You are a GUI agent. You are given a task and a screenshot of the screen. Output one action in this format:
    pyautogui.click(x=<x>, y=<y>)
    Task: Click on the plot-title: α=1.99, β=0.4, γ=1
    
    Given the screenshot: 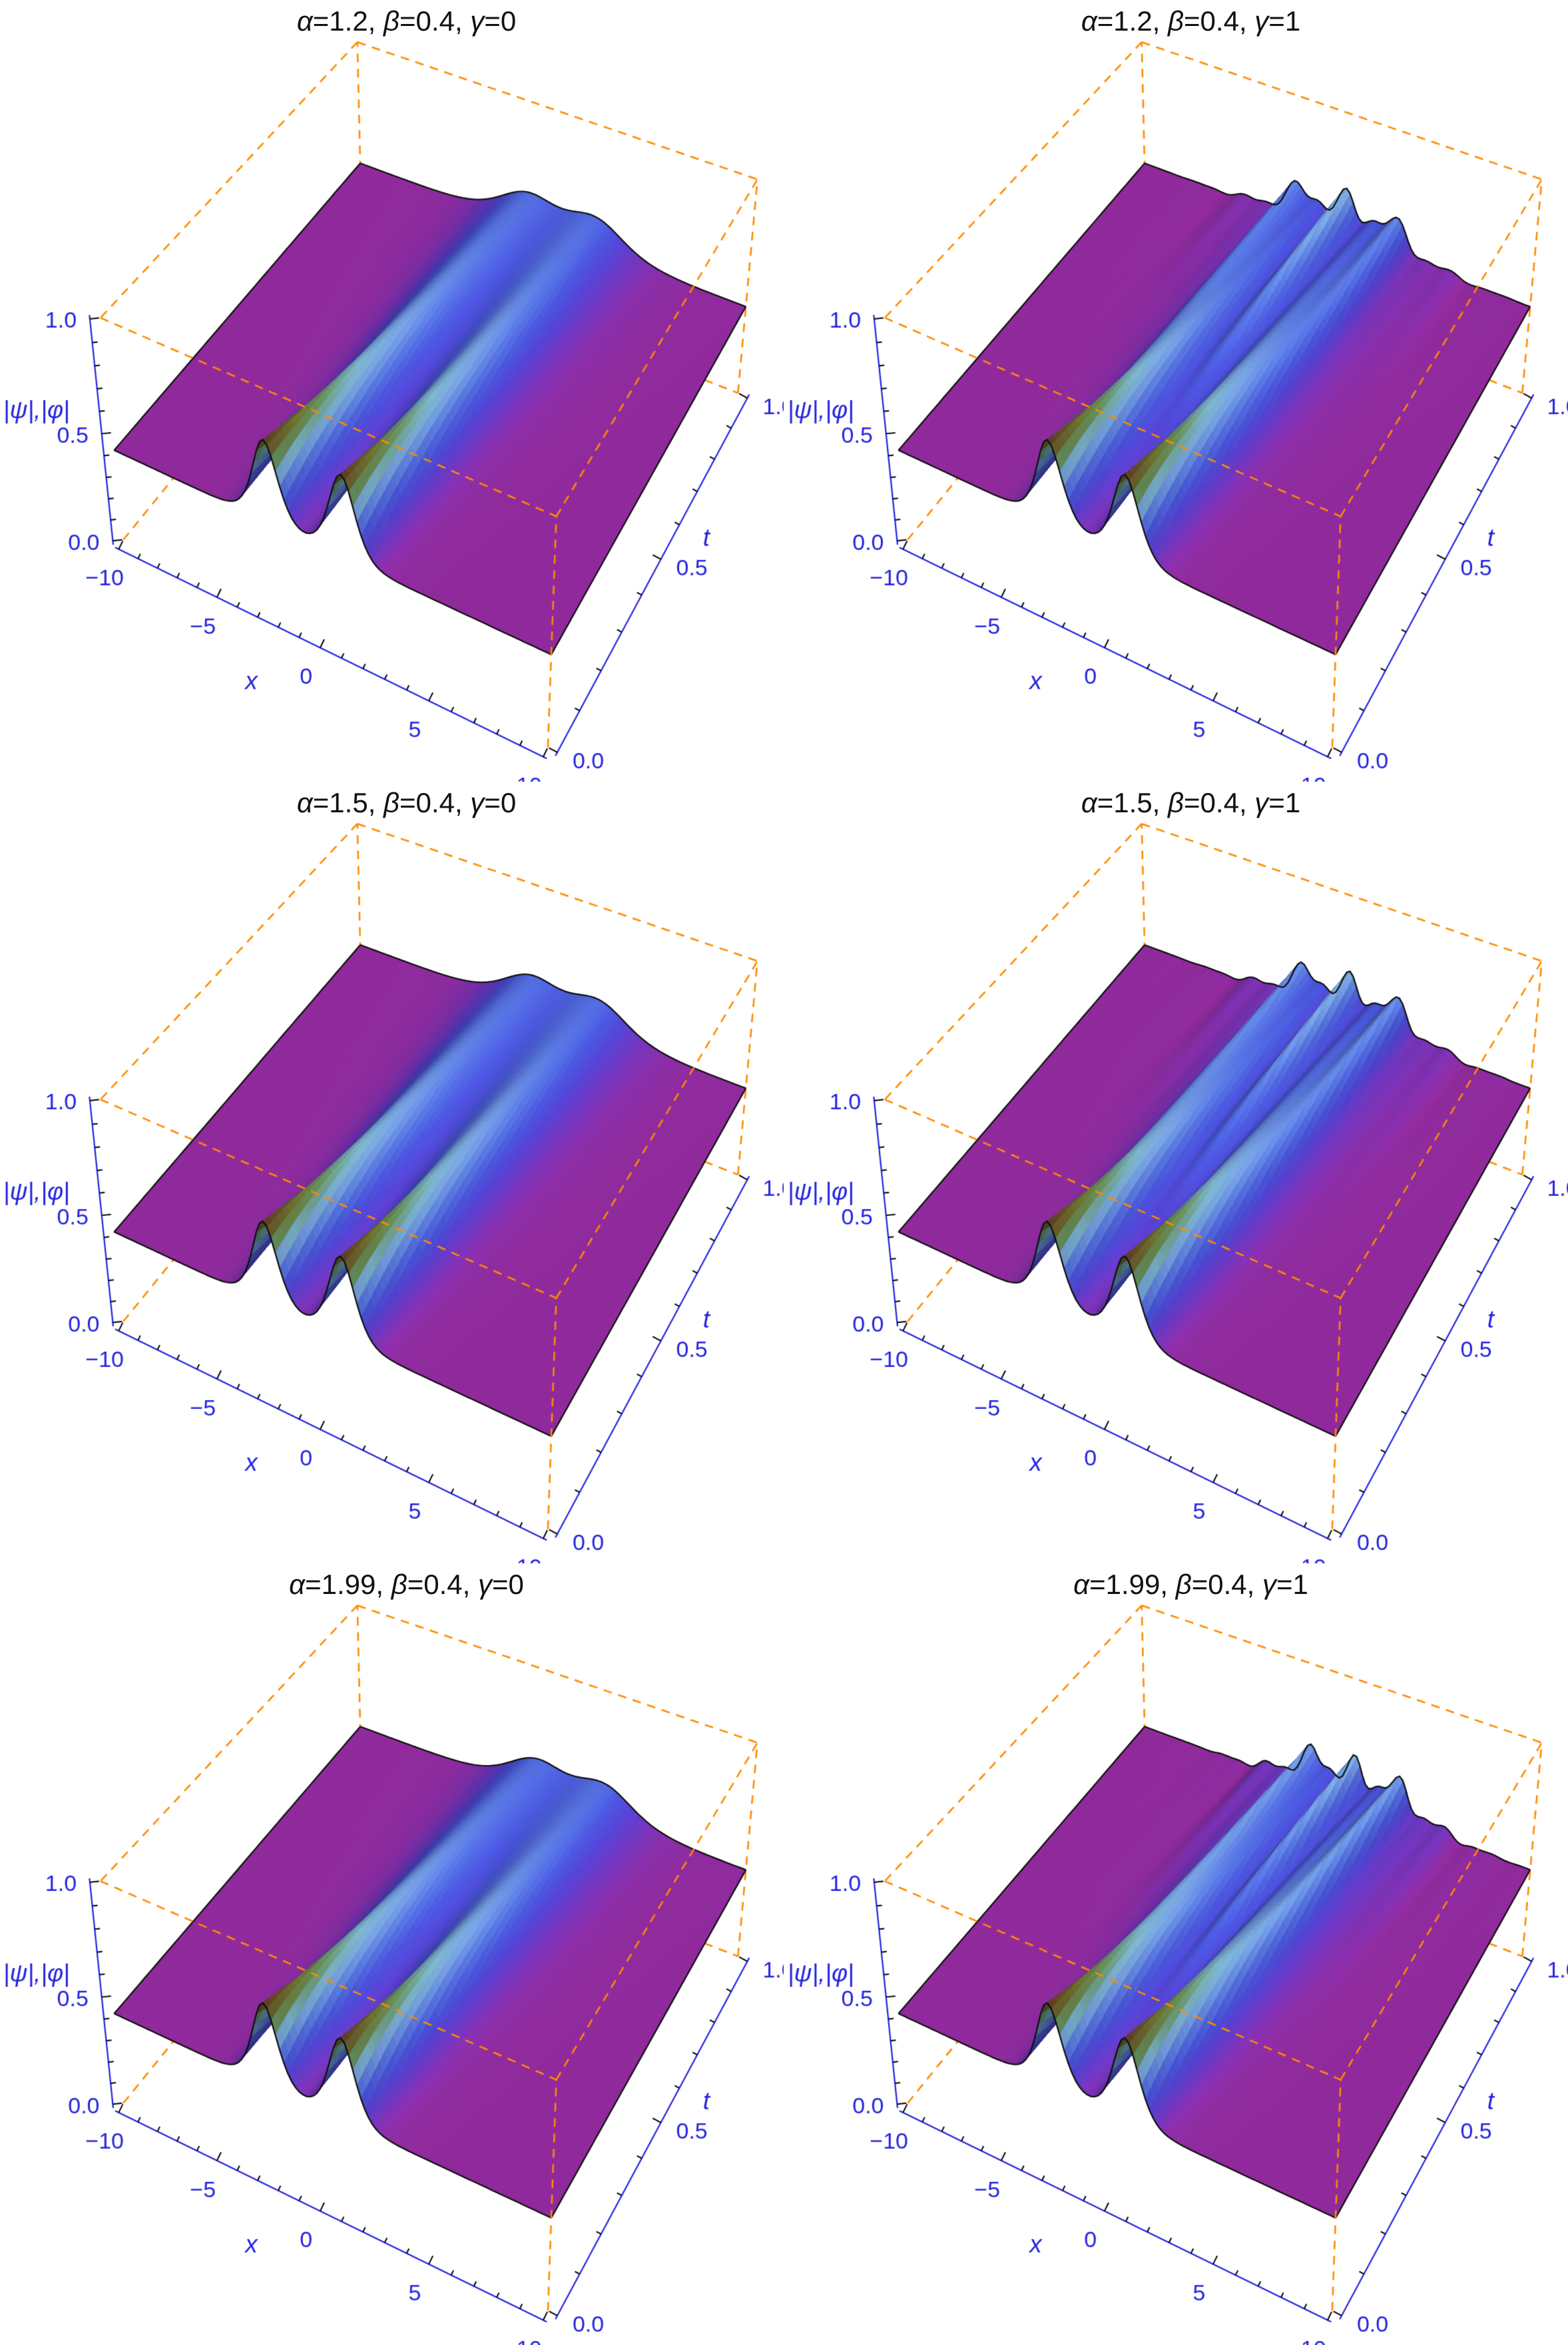 What is the action you would take?
    pyautogui.click(x=1190, y=1585)
    